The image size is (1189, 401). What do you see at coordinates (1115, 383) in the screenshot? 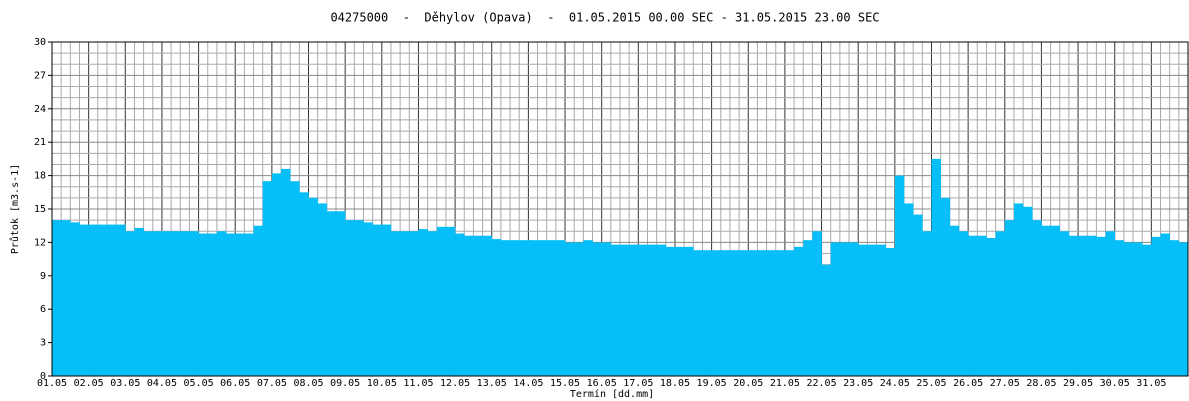
I see `x-tick-label: 30.05` at bounding box center [1115, 383].